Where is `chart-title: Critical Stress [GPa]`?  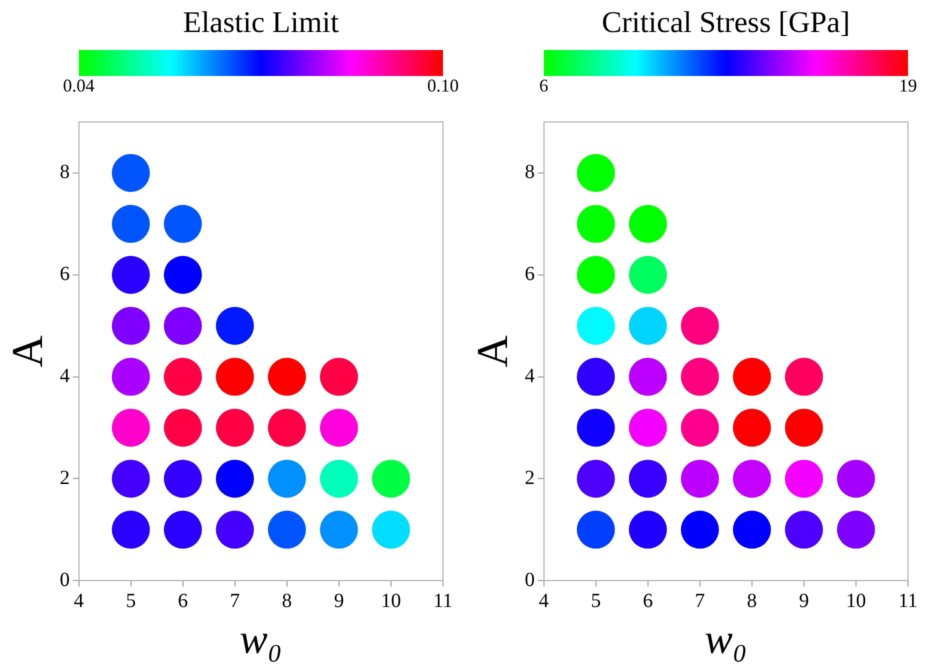 chart-title: Critical Stress [GPa] is located at coordinates (726, 22).